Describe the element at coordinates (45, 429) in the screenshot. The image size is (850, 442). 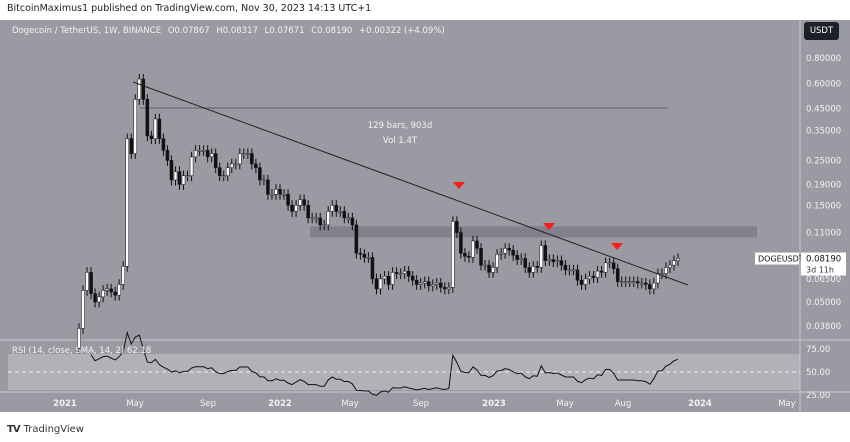
I see `tradingview-logo: TV TradingView` at that location.